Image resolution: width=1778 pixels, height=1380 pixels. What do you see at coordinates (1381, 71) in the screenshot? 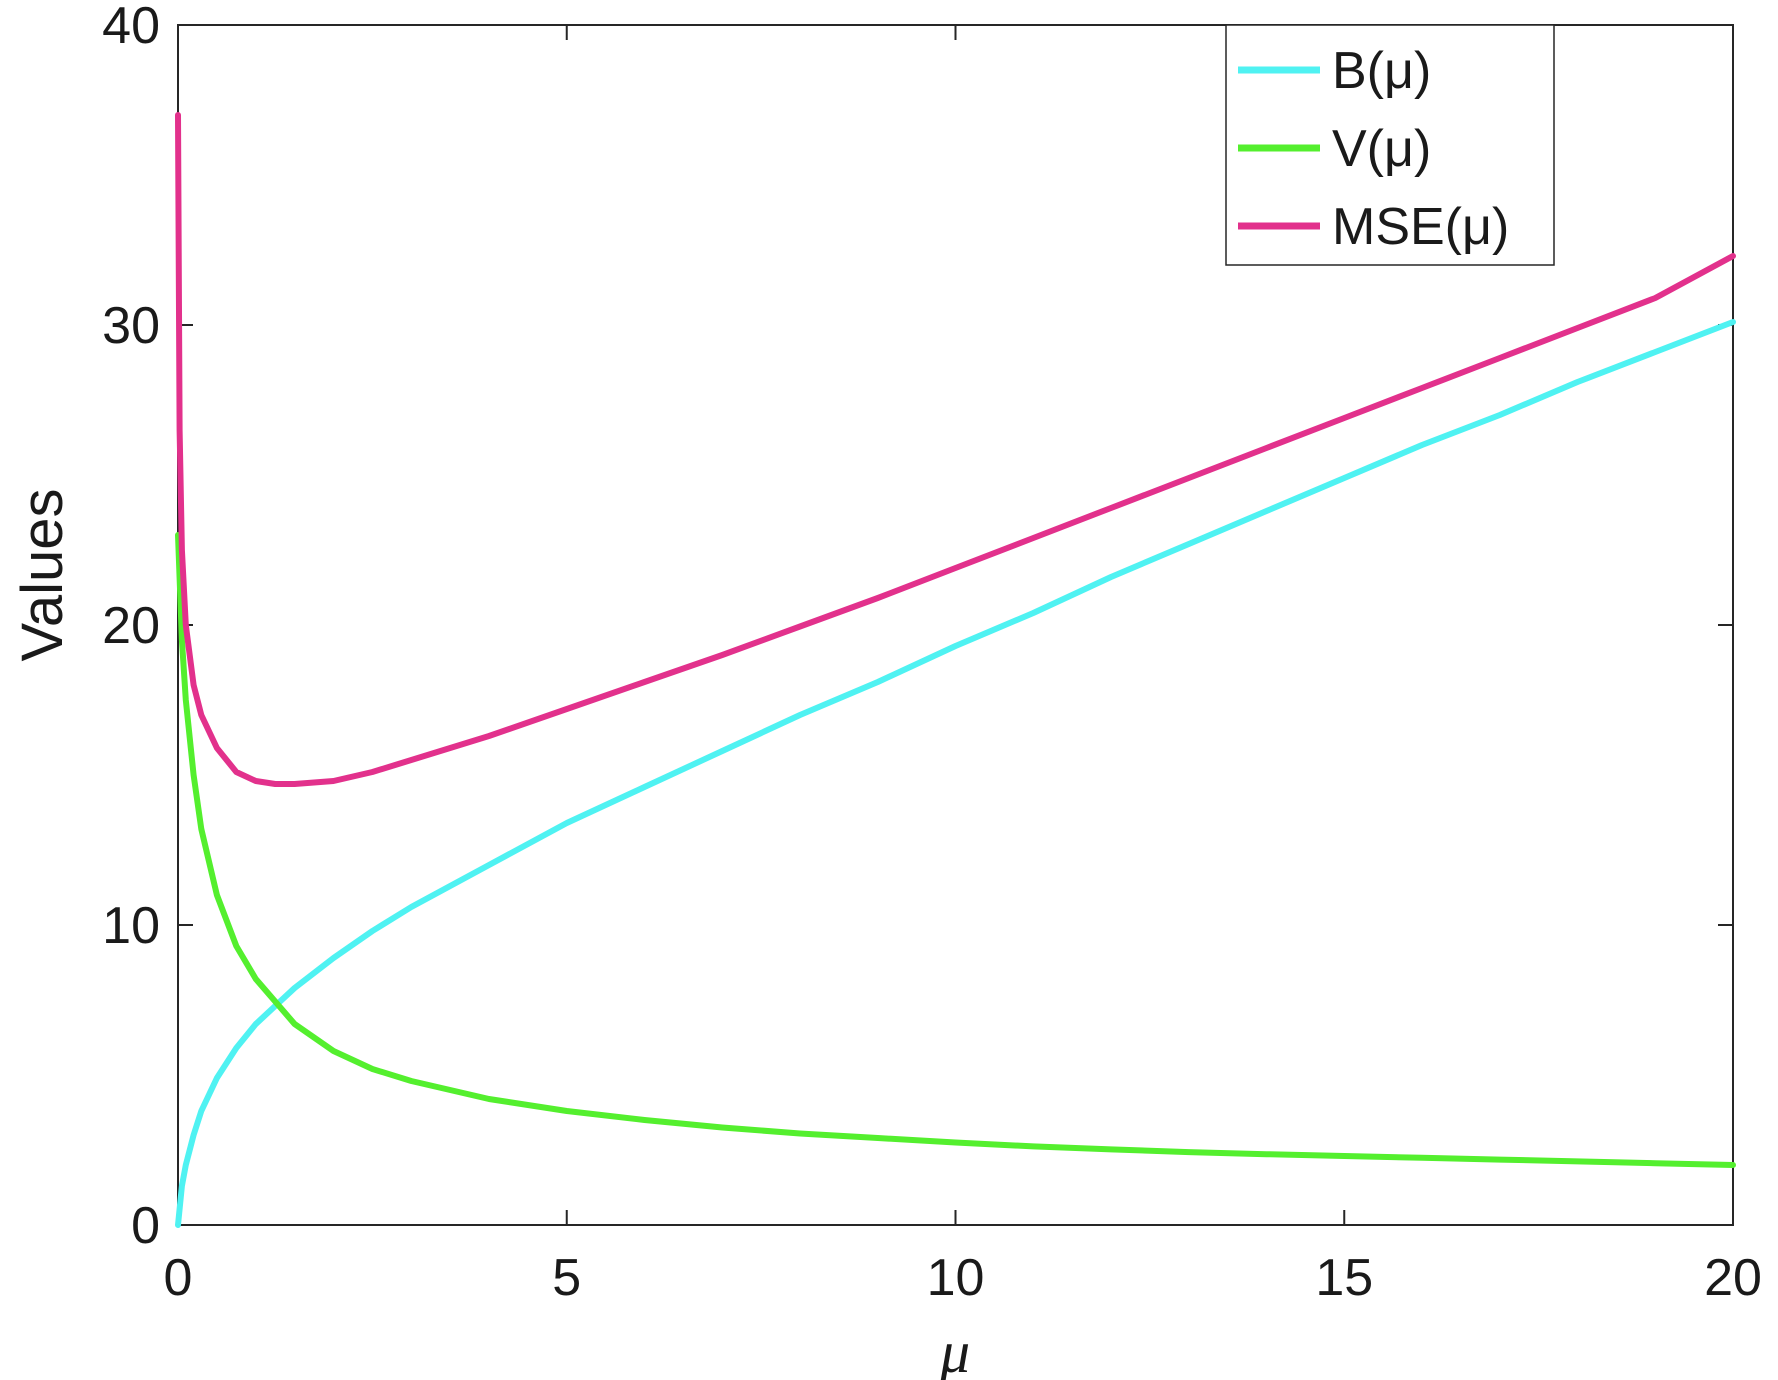
I see `legend-label: B(μ)` at bounding box center [1381, 71].